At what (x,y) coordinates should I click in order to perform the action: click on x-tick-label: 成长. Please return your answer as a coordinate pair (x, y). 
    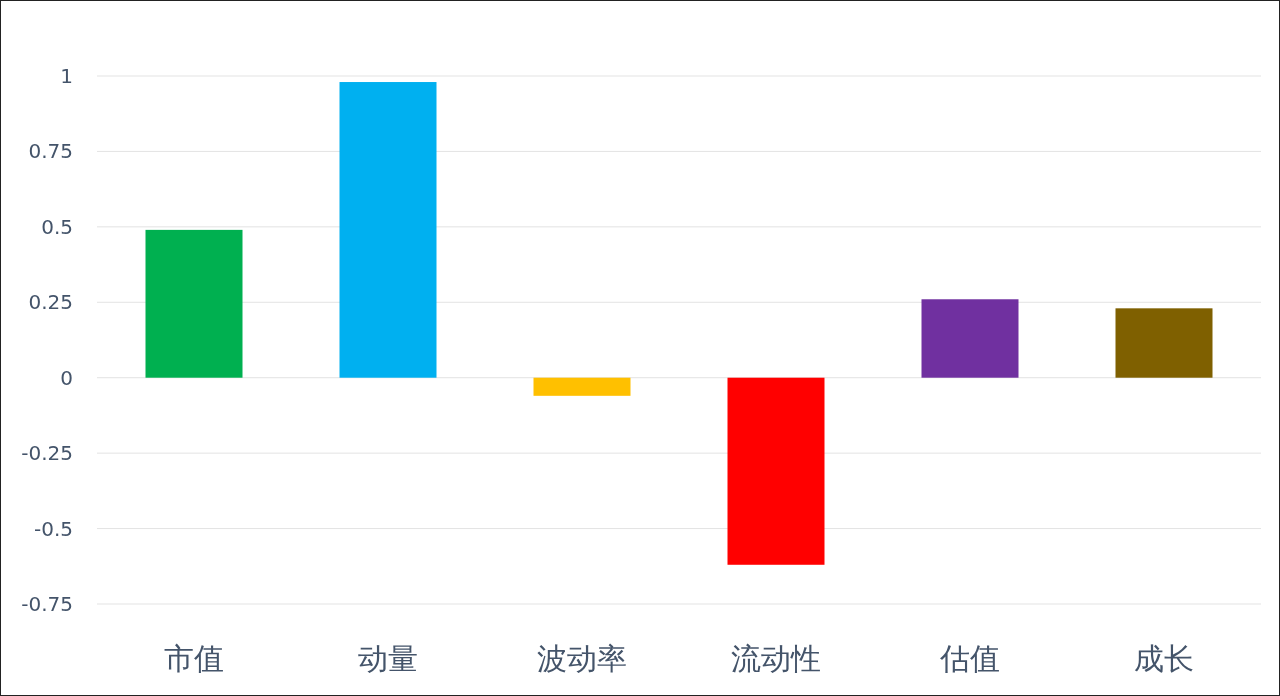
    Looking at the image, I should click on (1164, 658).